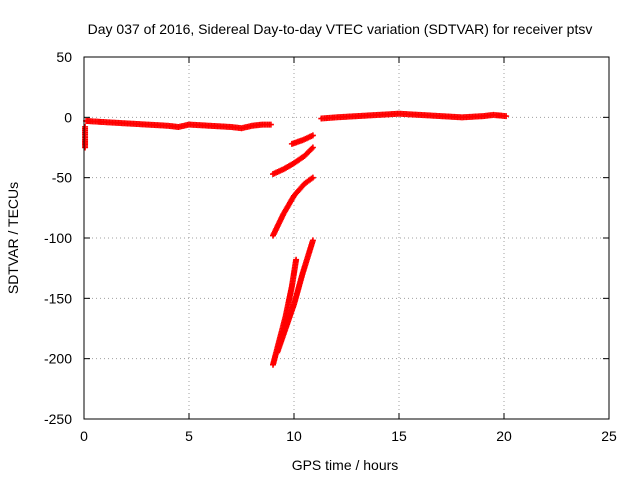 This screenshot has width=640, height=480. Describe the element at coordinates (58, 238) in the screenshot. I see `y-tick-label: -100` at that location.